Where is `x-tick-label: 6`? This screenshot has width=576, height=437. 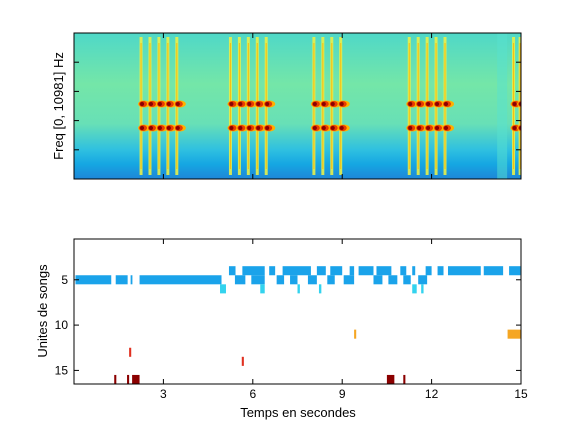 x-tick-label: 6 is located at coordinates (252, 394).